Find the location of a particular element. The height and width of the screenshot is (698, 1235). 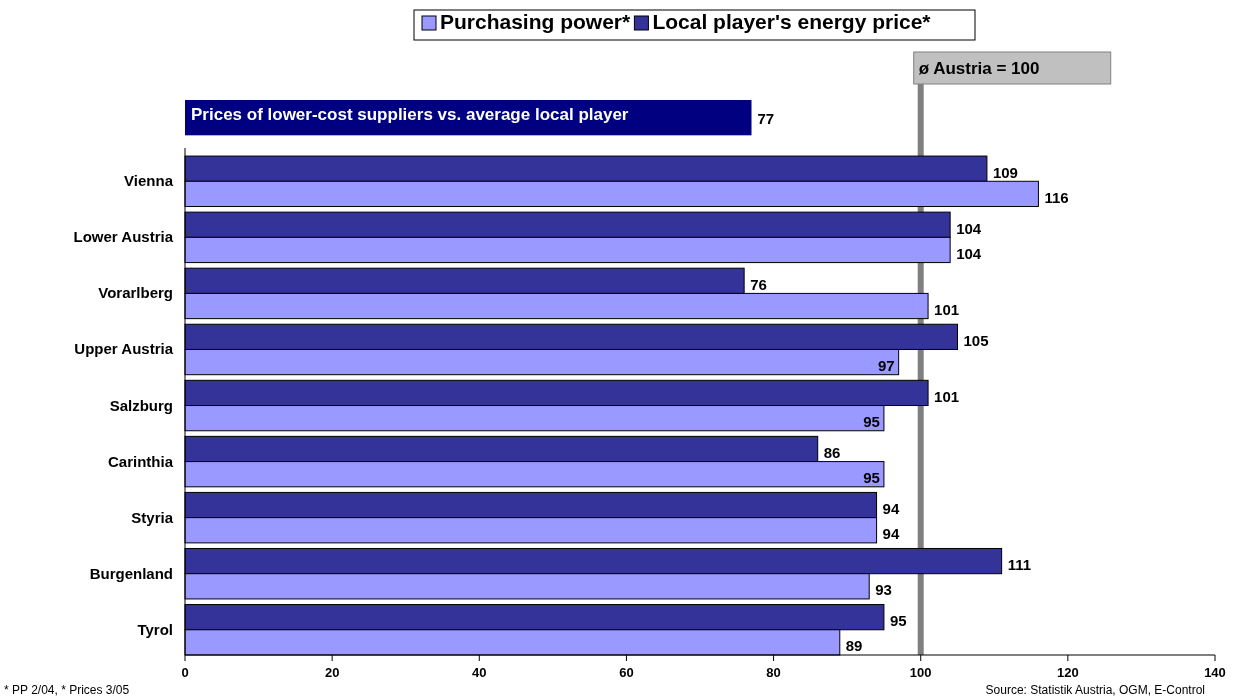

x-tick-label: 20 is located at coordinates (332, 672).